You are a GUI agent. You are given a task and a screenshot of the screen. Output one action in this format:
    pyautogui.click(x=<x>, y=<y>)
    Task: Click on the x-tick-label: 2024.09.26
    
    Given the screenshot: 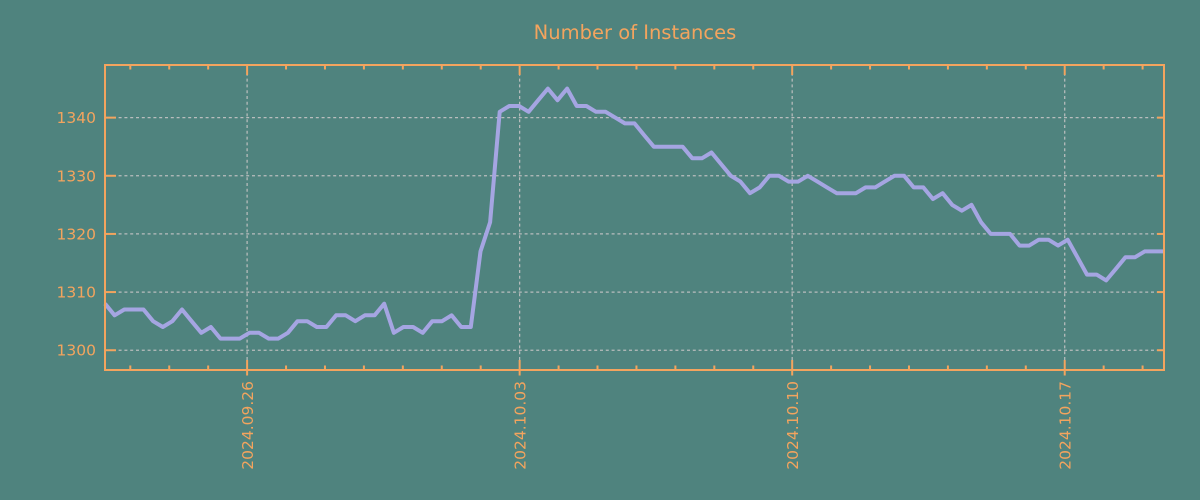 What is the action you would take?
    pyautogui.click(x=248, y=425)
    